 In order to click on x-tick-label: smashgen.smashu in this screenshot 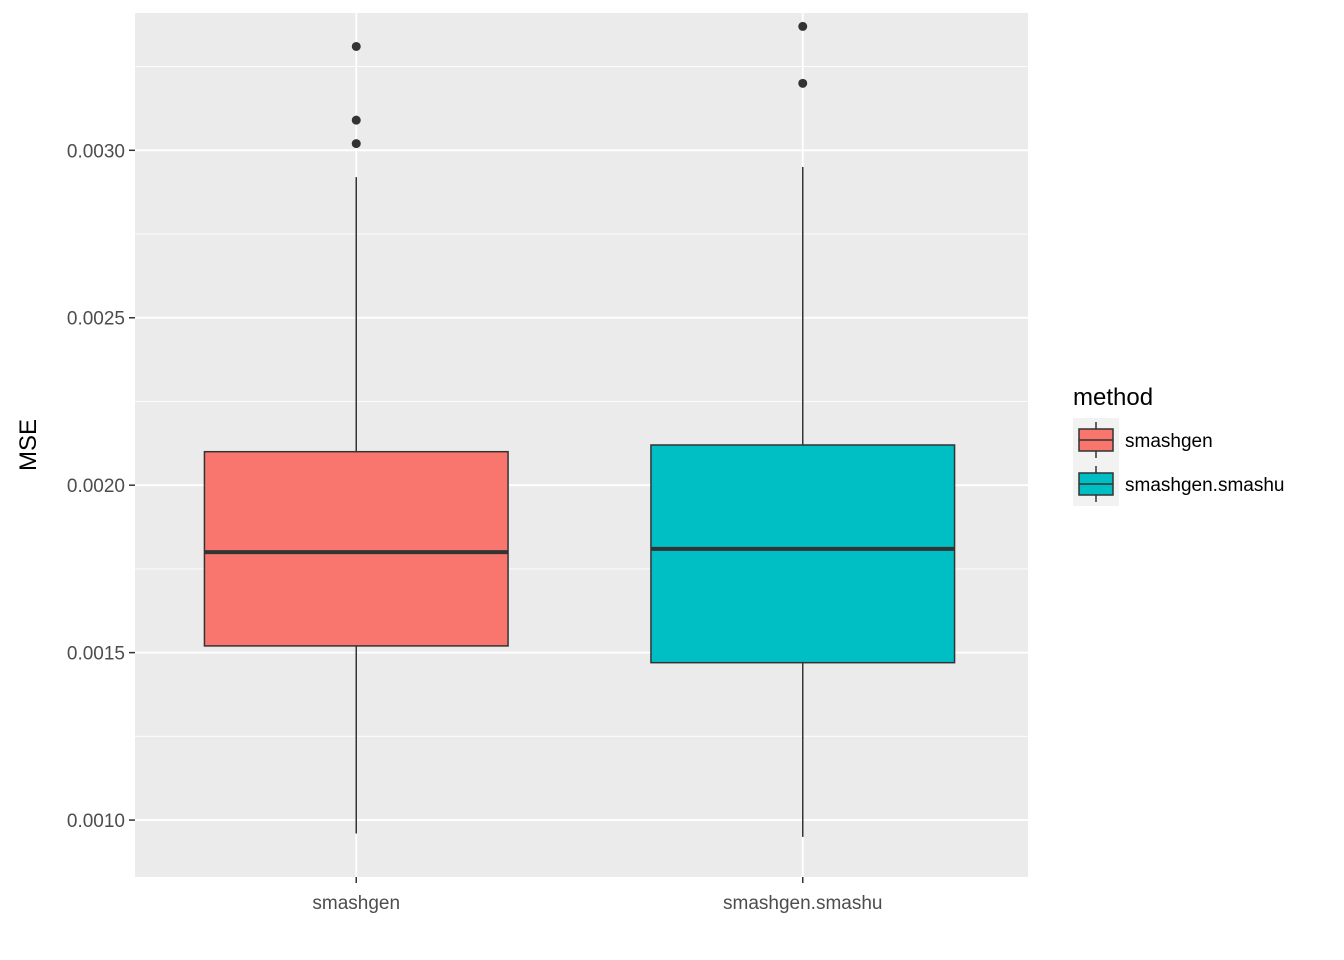, I will do `click(802, 903)`.